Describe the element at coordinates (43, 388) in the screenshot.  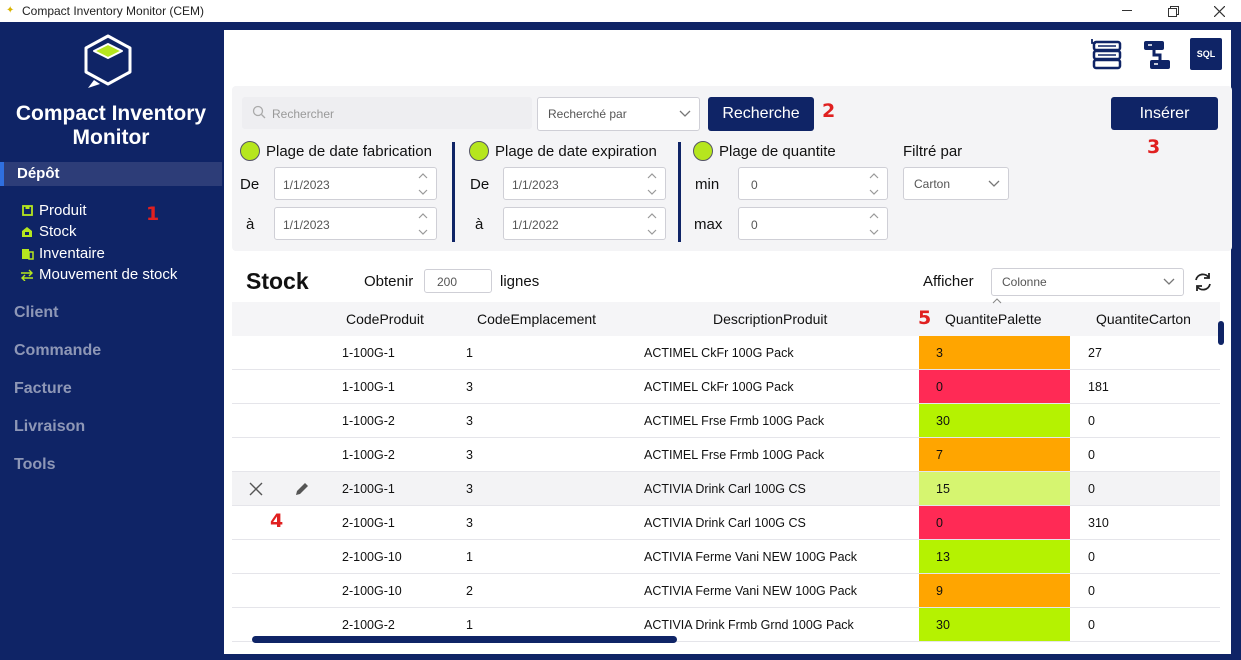
I see `sidebar-item-facture: Facture` at that location.